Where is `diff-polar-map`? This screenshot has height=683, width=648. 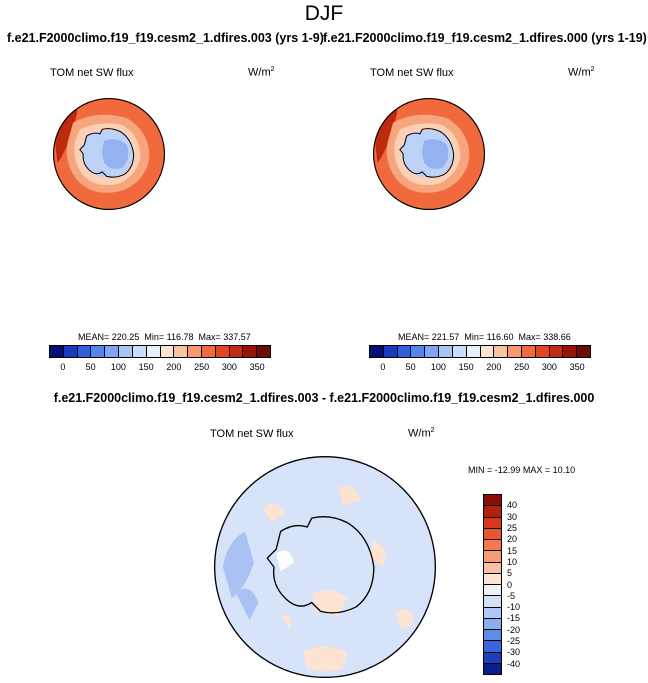
diff-polar-map is located at coordinates (325, 567).